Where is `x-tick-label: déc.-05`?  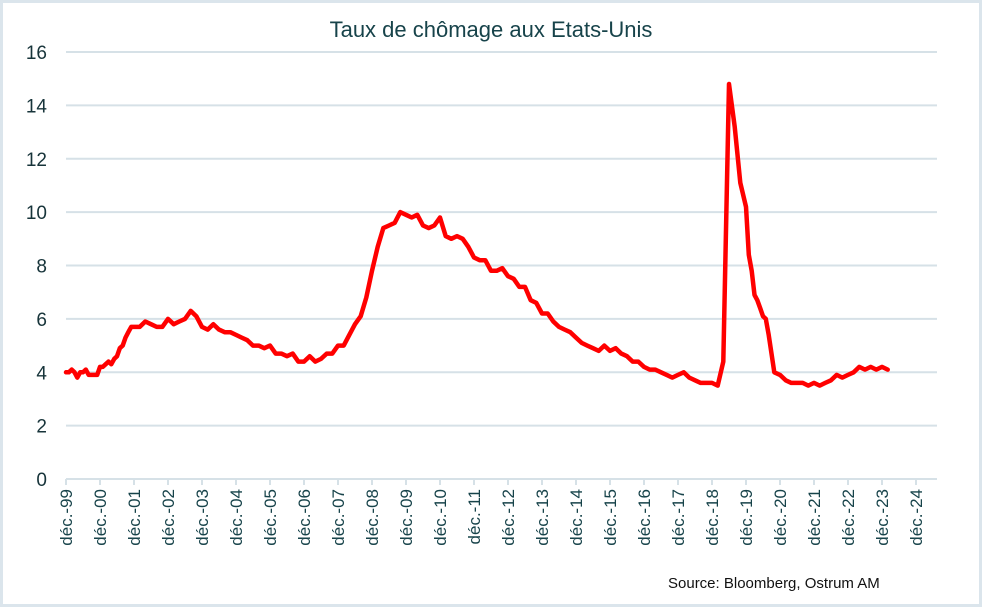 x-tick-label: déc.-05 is located at coordinates (270, 517).